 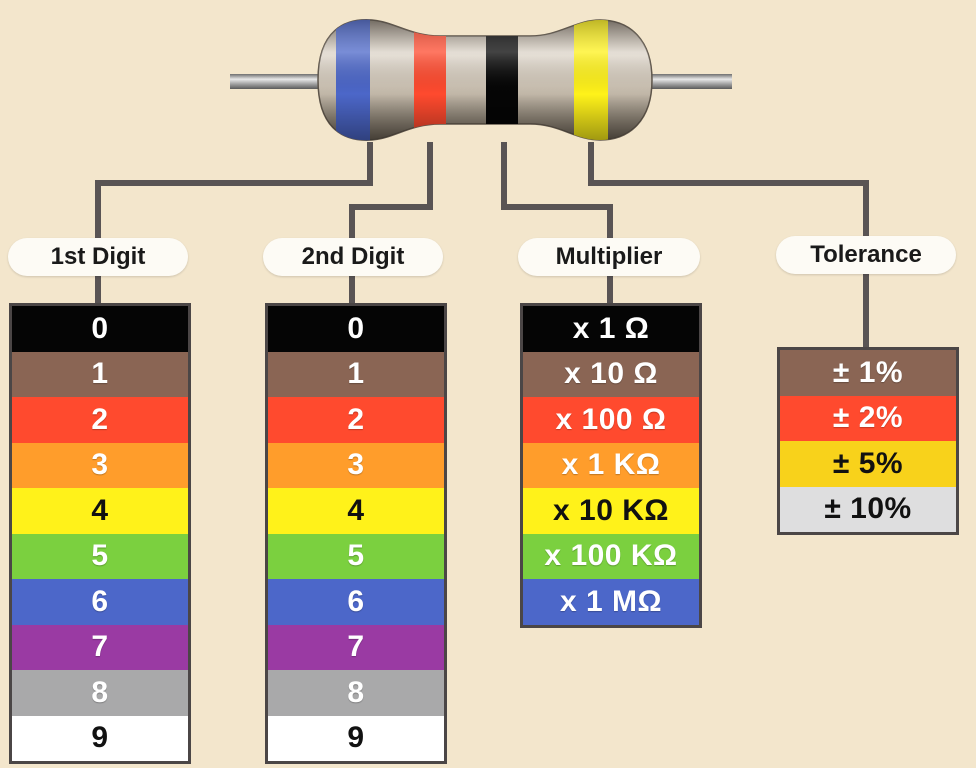 What do you see at coordinates (686, 81) in the screenshot?
I see `right-lead` at bounding box center [686, 81].